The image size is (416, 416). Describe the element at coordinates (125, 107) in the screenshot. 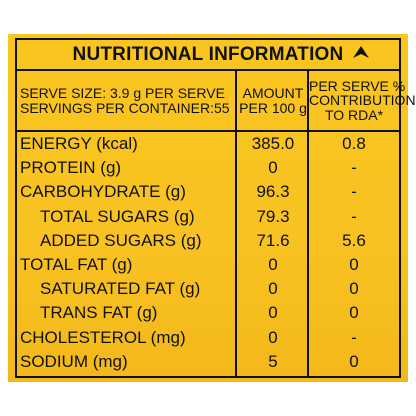

I see `servings-per-container: SERVINGS PER CONTAINER:55` at that location.